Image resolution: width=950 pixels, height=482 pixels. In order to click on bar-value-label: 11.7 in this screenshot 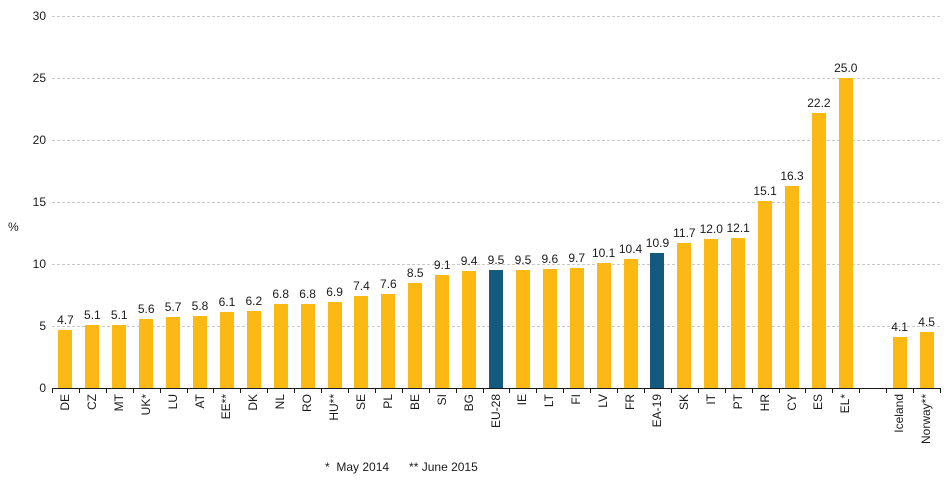, I will do `click(684, 232)`.